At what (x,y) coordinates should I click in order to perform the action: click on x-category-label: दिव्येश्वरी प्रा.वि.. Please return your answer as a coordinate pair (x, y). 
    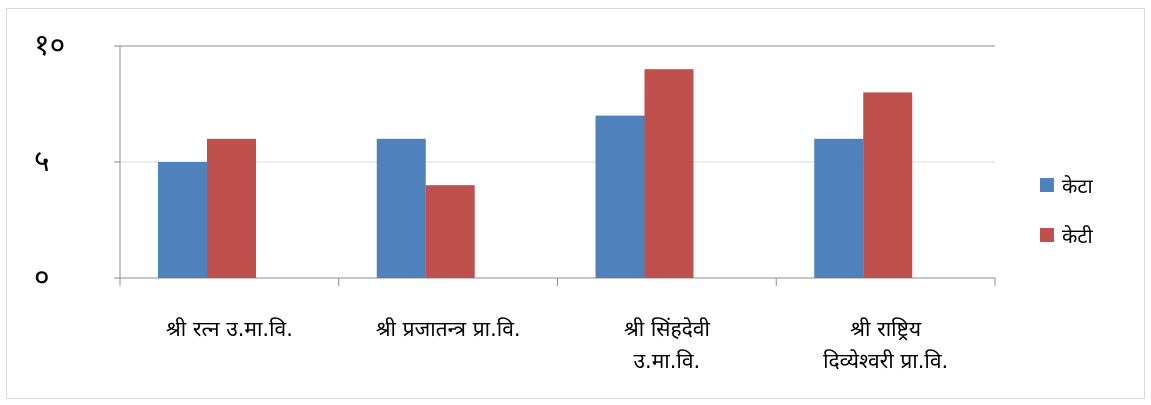
    Looking at the image, I should click on (885, 361).